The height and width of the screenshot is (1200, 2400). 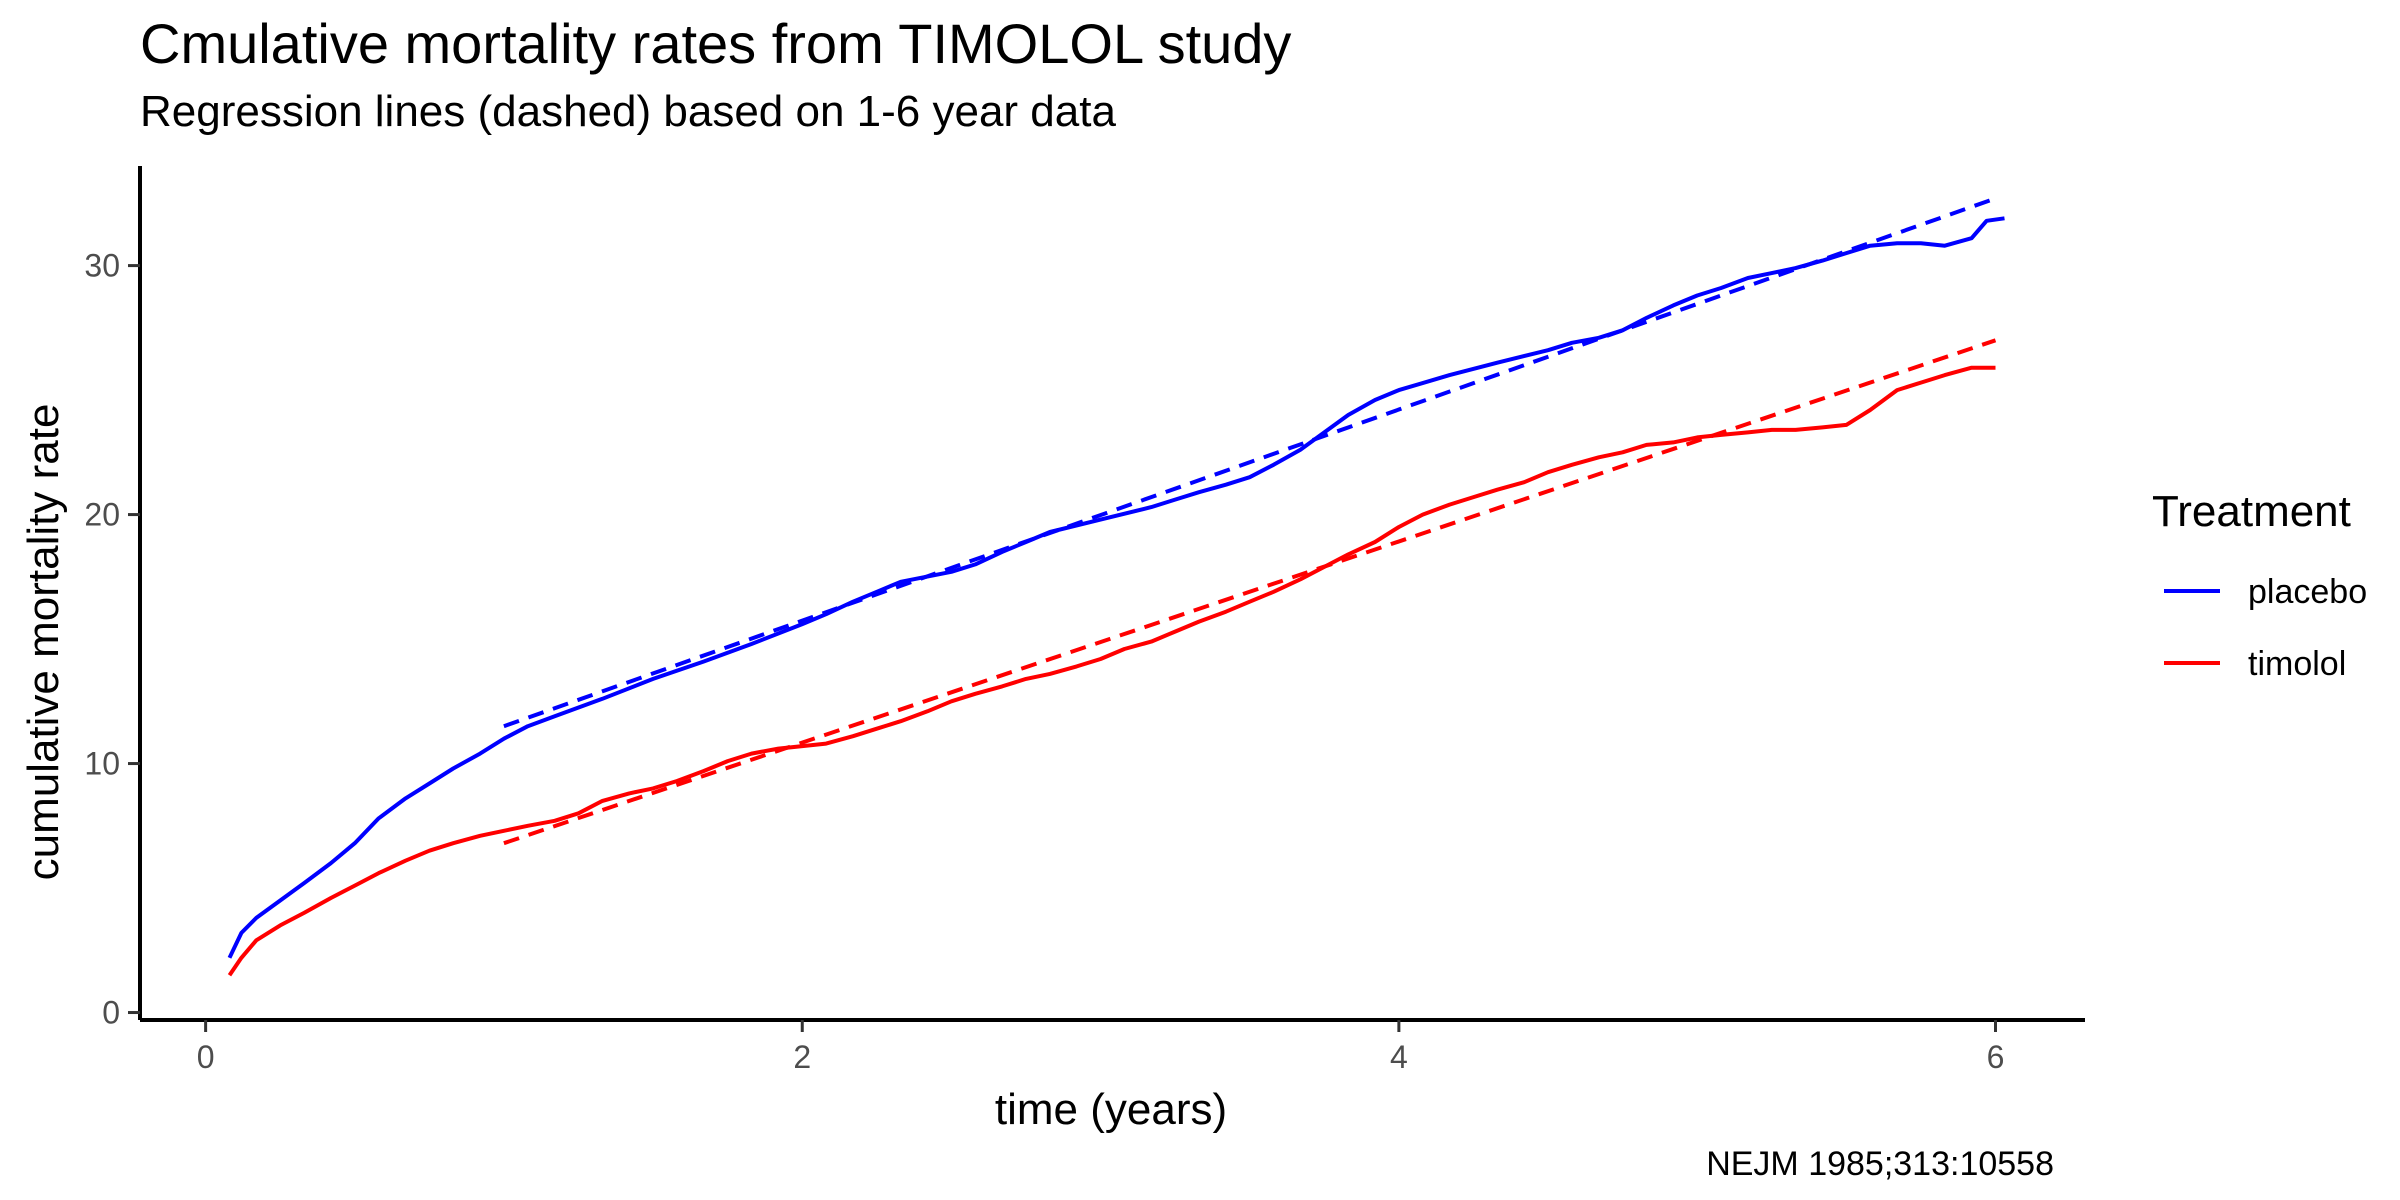 I want to click on legend-title: Treatment, so click(x=2251, y=511).